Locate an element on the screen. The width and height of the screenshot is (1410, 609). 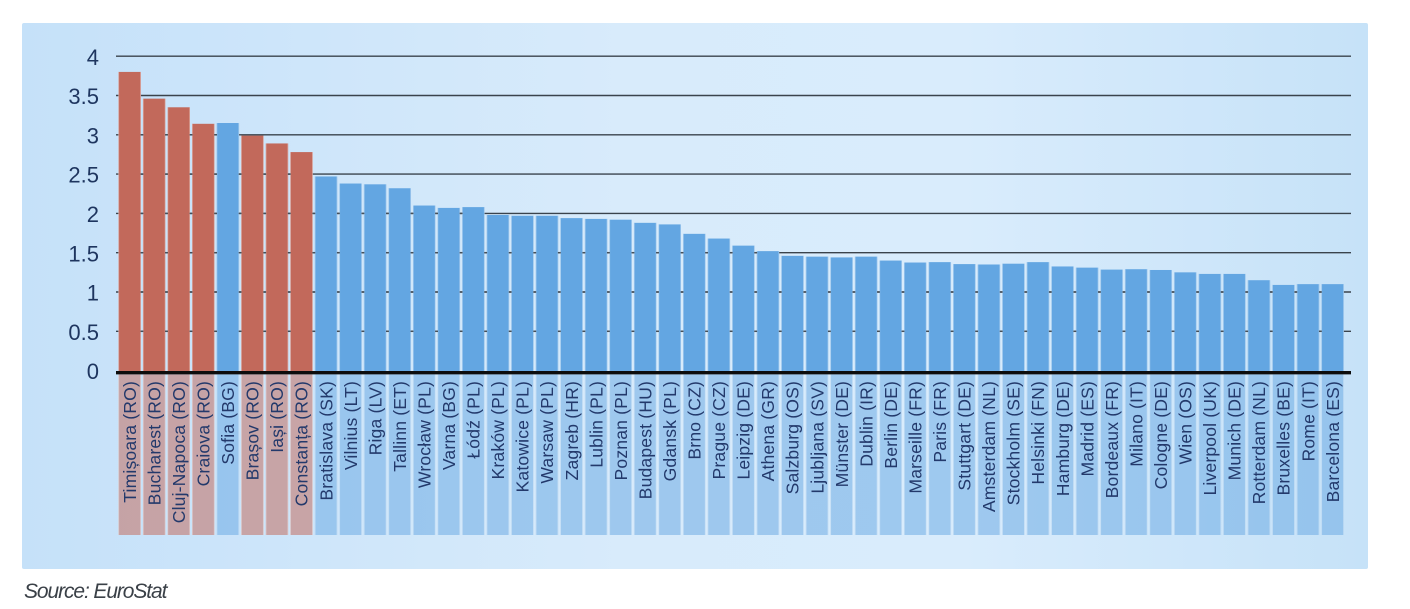
svg-text: Amsterdam (NL) is located at coordinates (989, 446).